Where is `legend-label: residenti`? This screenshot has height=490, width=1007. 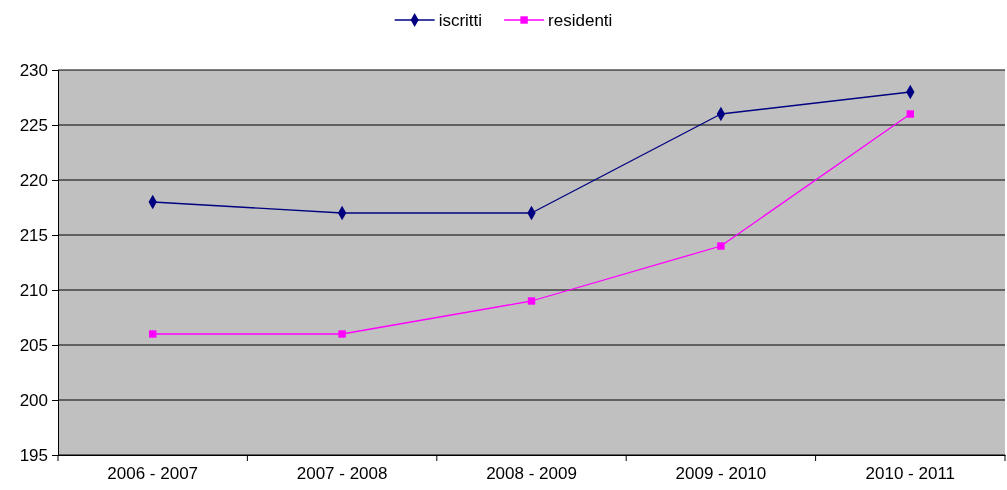 legend-label: residenti is located at coordinates (580, 20).